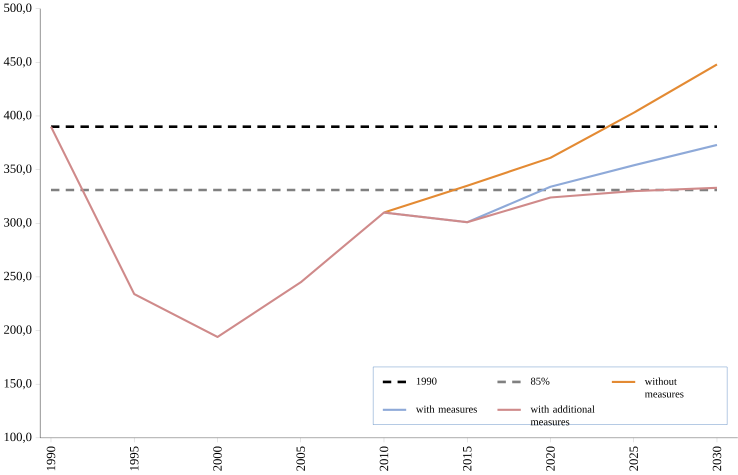 Image resolution: width=738 pixels, height=475 pixels. What do you see at coordinates (540, 381) in the screenshot?
I see `legend-label: 85%` at bounding box center [540, 381].